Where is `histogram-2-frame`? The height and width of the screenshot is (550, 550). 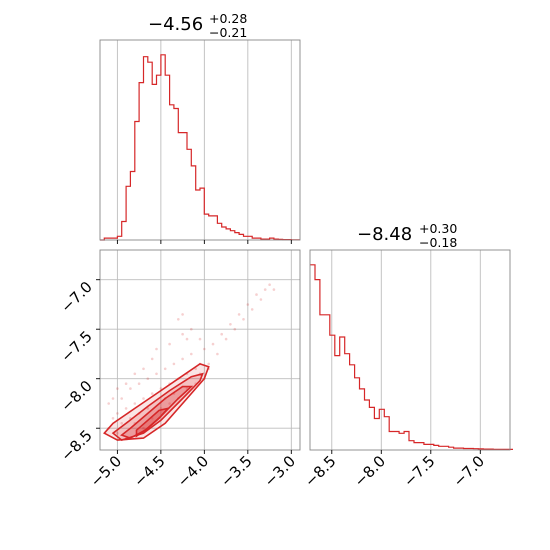 histogram-2-frame is located at coordinates (410, 350).